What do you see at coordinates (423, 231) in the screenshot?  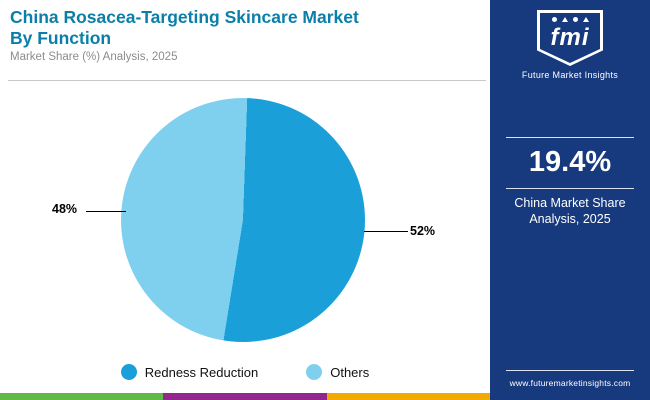 I see `pie-label-redness: 52%` at bounding box center [423, 231].